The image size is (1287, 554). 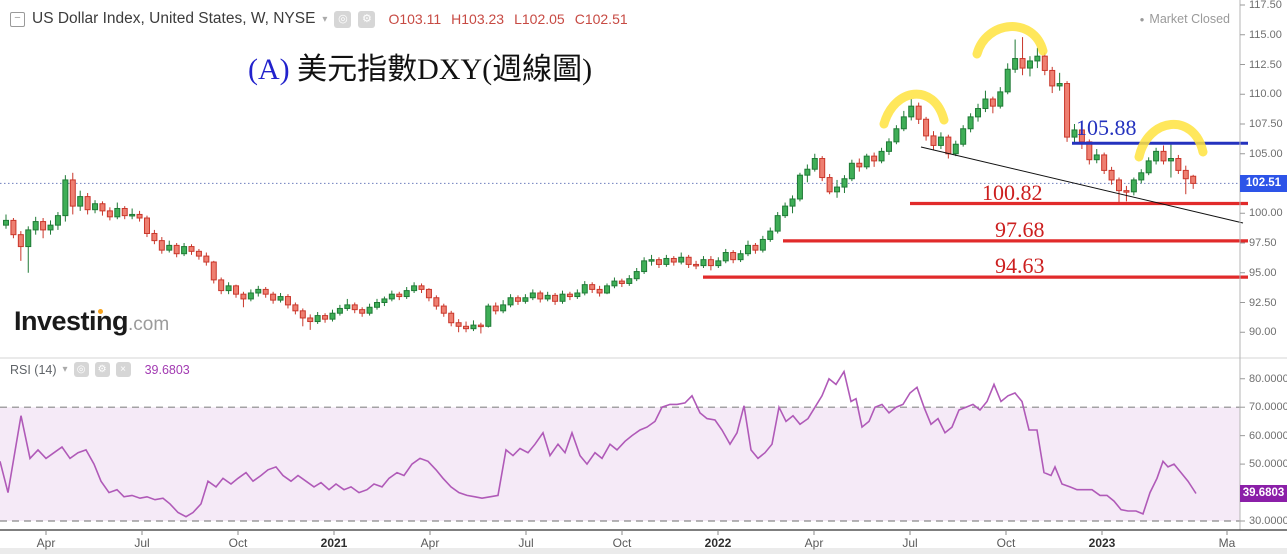 I want to click on visibility-button: ◎, so click(x=343, y=19).